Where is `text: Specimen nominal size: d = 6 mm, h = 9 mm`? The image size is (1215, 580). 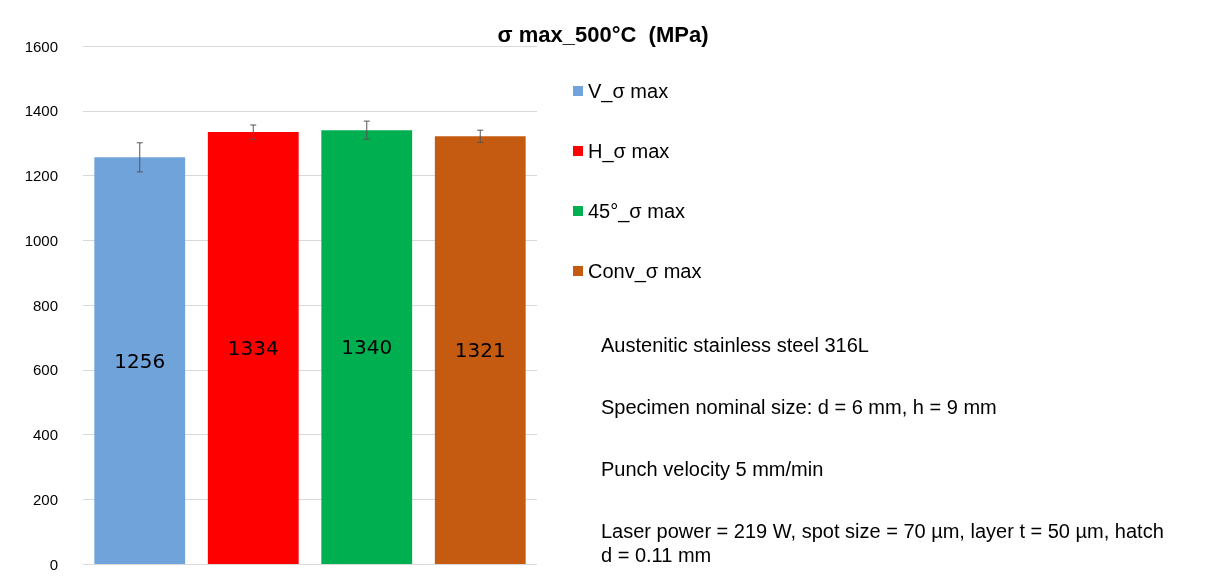
text: Specimen nominal size: d = 6 mm, h = 9 mm is located at coordinates (799, 407).